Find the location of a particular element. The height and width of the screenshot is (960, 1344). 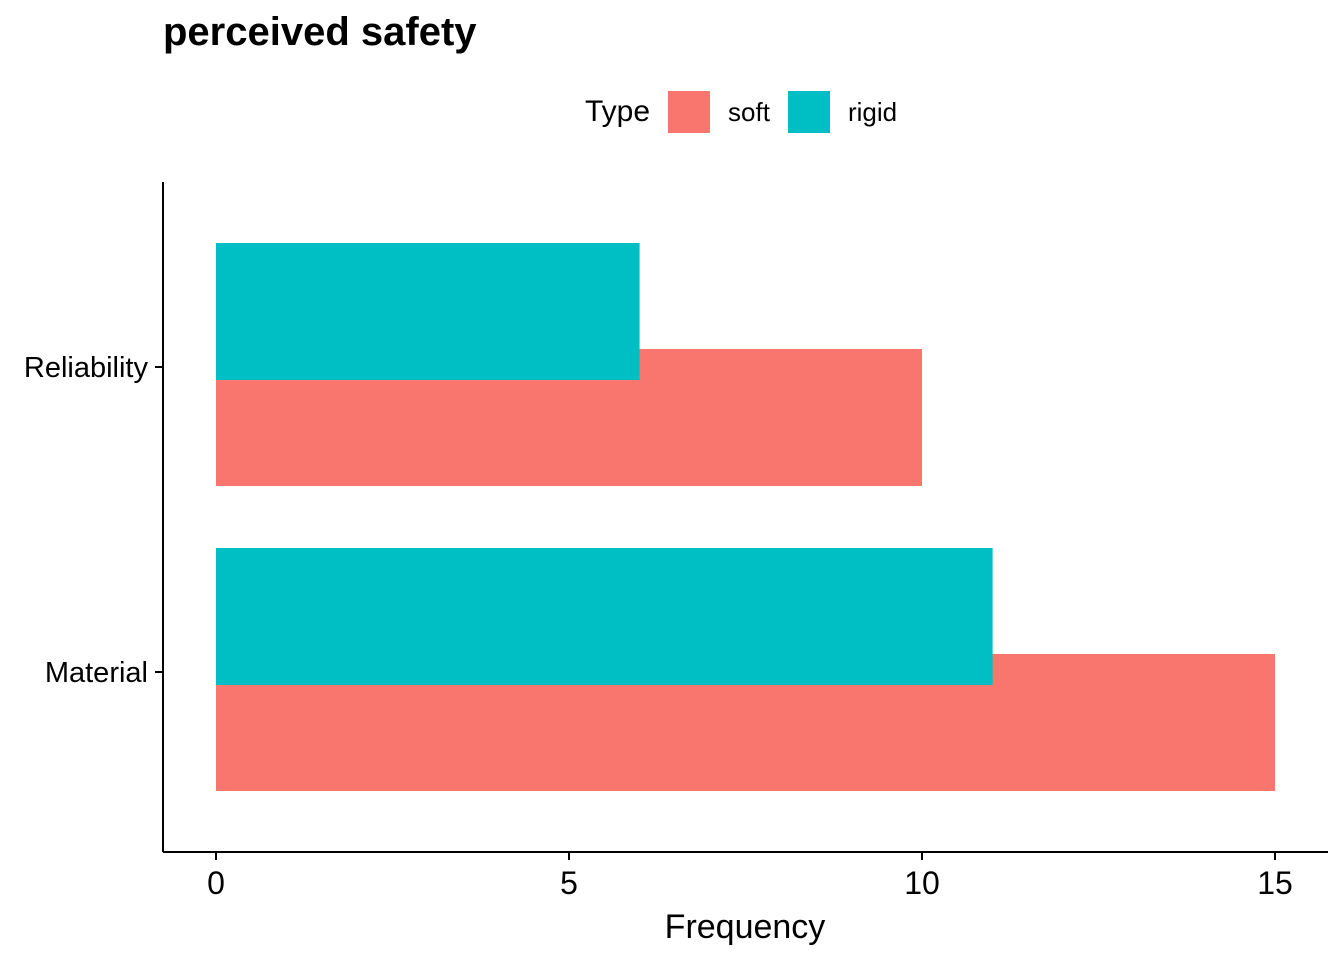

legend-item-soft: soft is located at coordinates (719, 112).